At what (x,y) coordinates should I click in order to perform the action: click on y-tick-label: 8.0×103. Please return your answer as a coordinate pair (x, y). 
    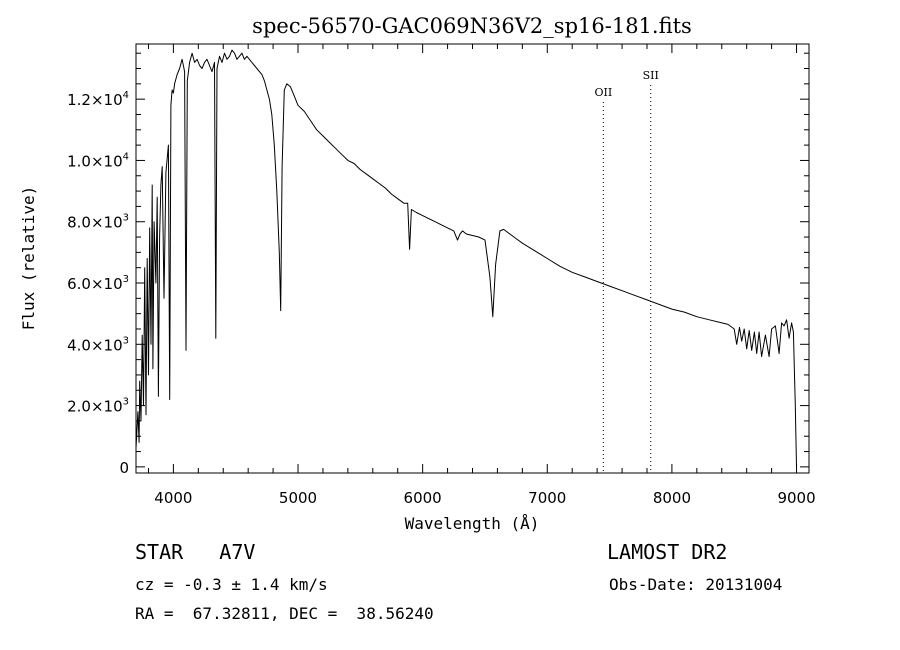
    Looking at the image, I should click on (98, 222).